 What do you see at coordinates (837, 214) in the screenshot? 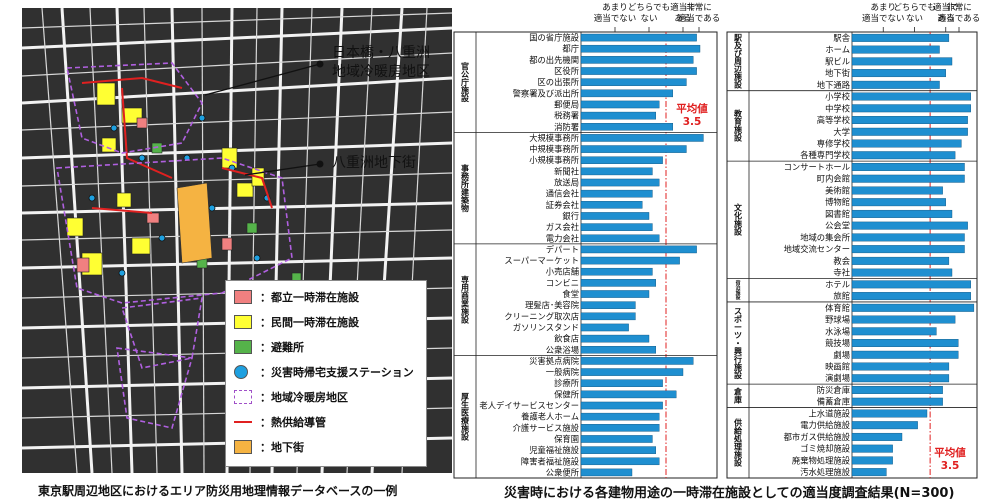
I see `bar-label: 図書館` at bounding box center [837, 214].